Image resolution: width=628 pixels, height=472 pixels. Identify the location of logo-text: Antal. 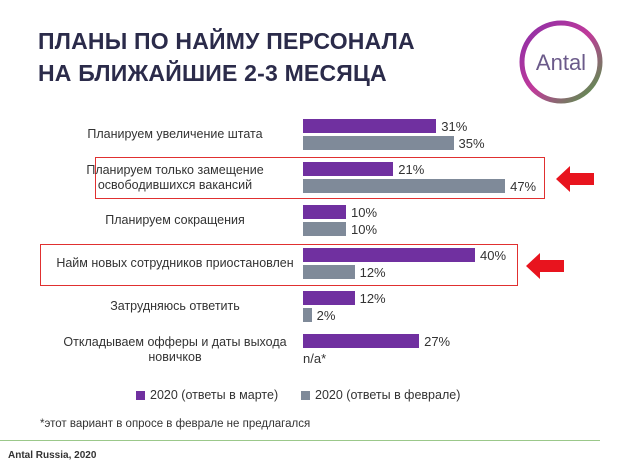
(561, 62).